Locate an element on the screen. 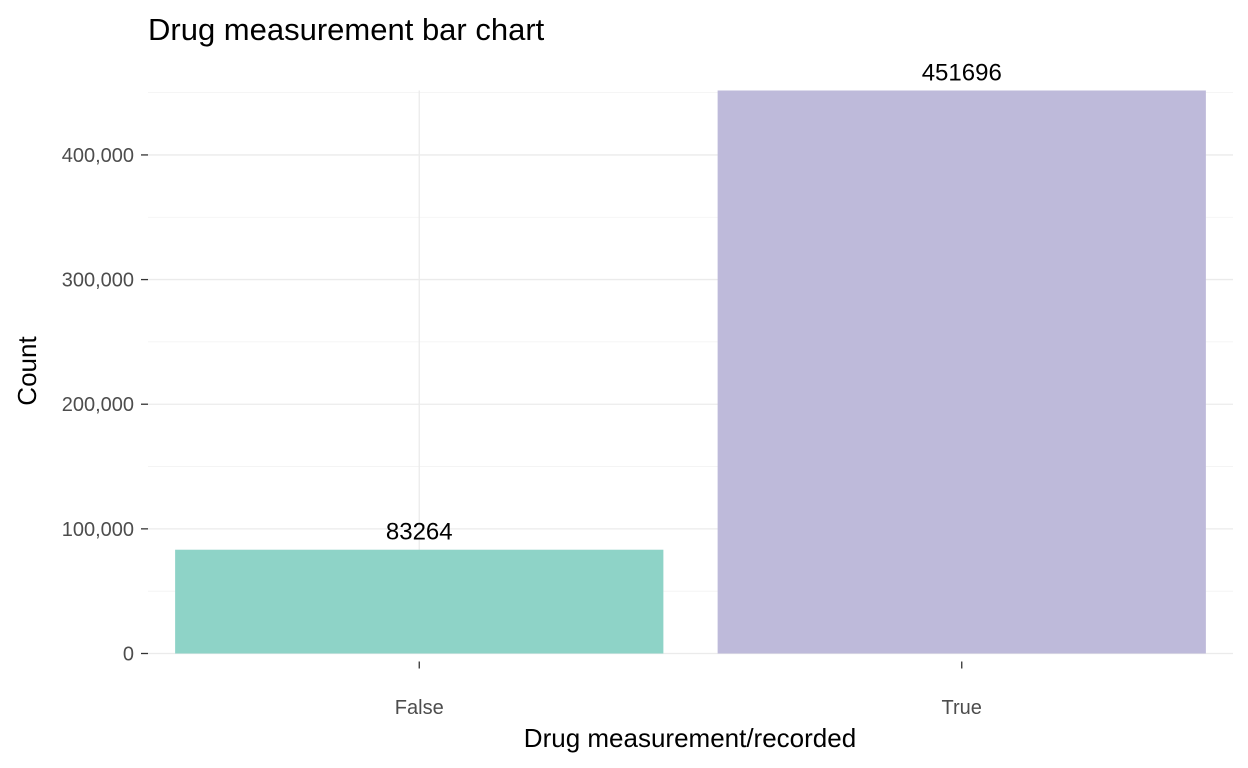 The height and width of the screenshot is (768, 1248). bar-false is located at coordinates (419, 601).